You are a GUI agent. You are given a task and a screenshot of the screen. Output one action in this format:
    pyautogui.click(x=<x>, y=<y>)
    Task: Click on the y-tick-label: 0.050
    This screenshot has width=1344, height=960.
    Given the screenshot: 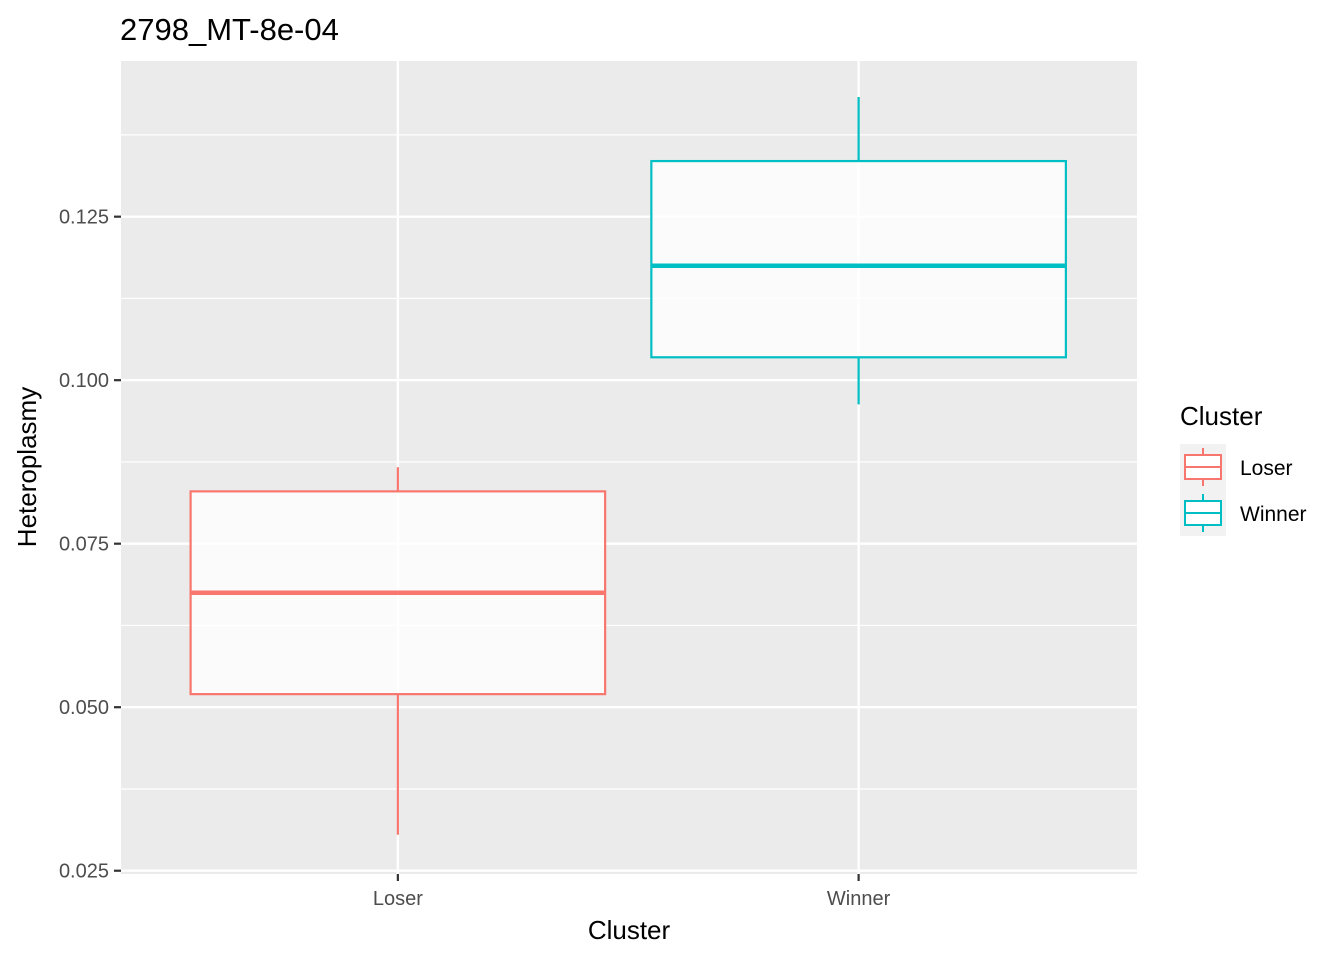 What is the action you would take?
    pyautogui.click(x=84, y=708)
    